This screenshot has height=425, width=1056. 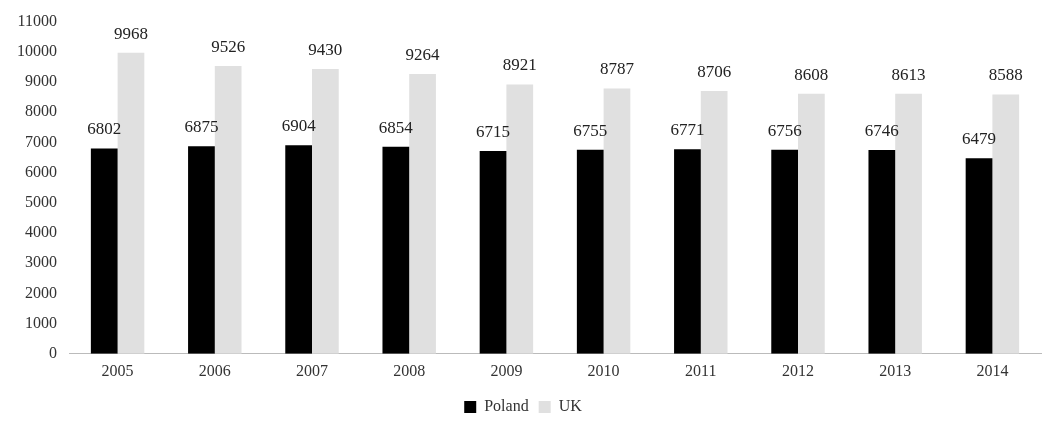 I want to click on x-tick-label: 2014, so click(x=992, y=370).